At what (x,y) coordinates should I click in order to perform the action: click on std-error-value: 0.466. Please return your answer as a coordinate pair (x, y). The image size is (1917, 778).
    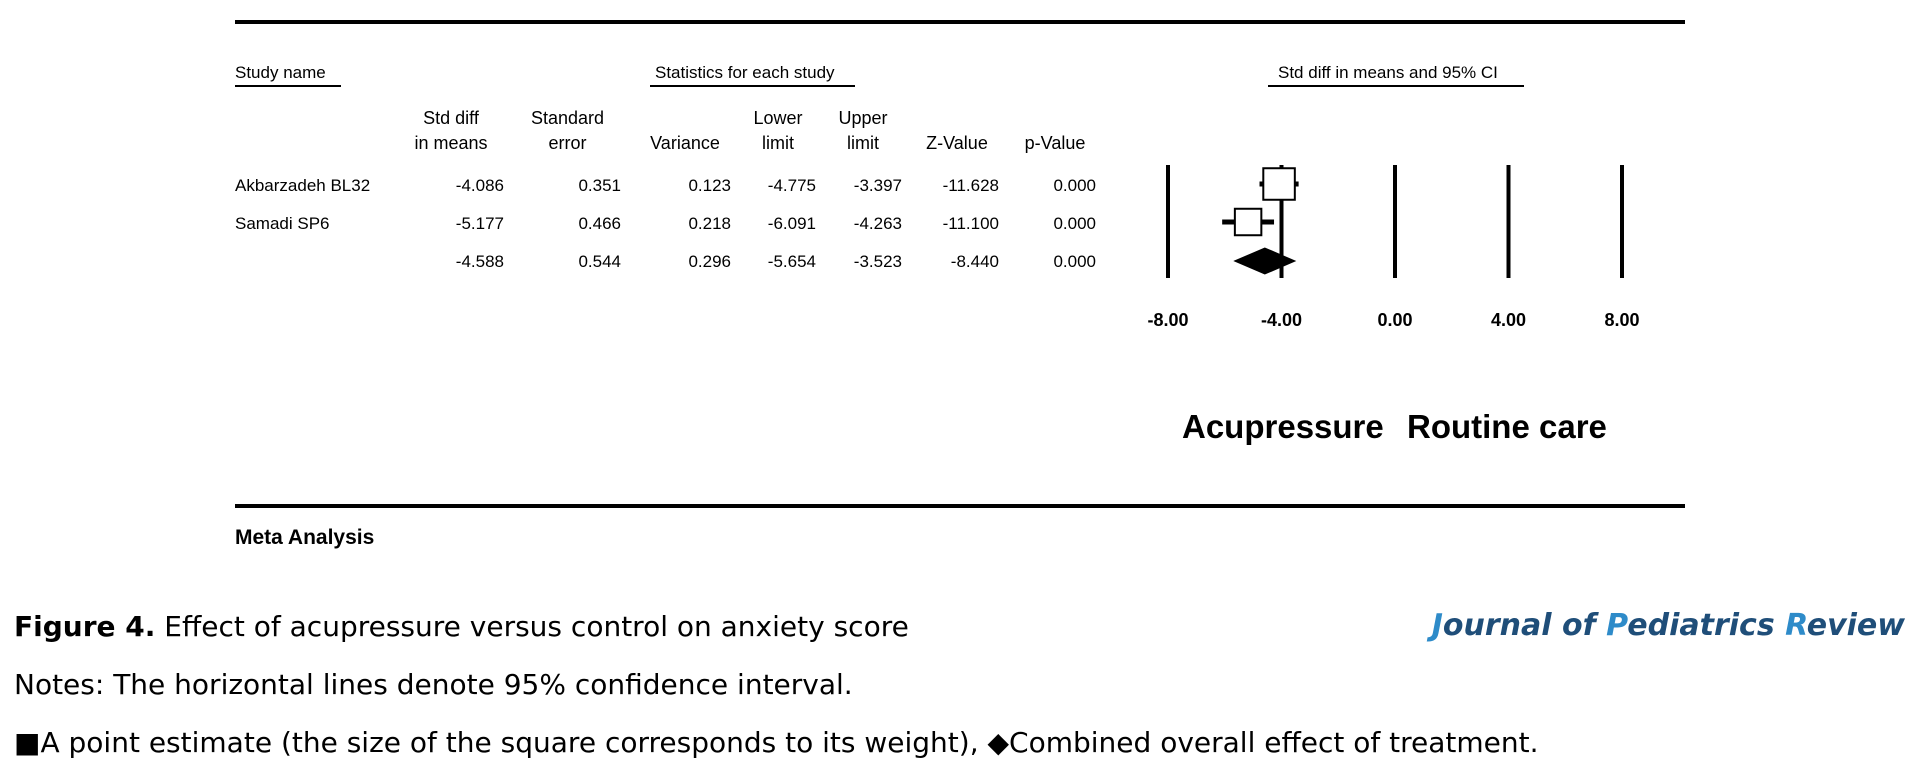
    Looking at the image, I should click on (599, 223).